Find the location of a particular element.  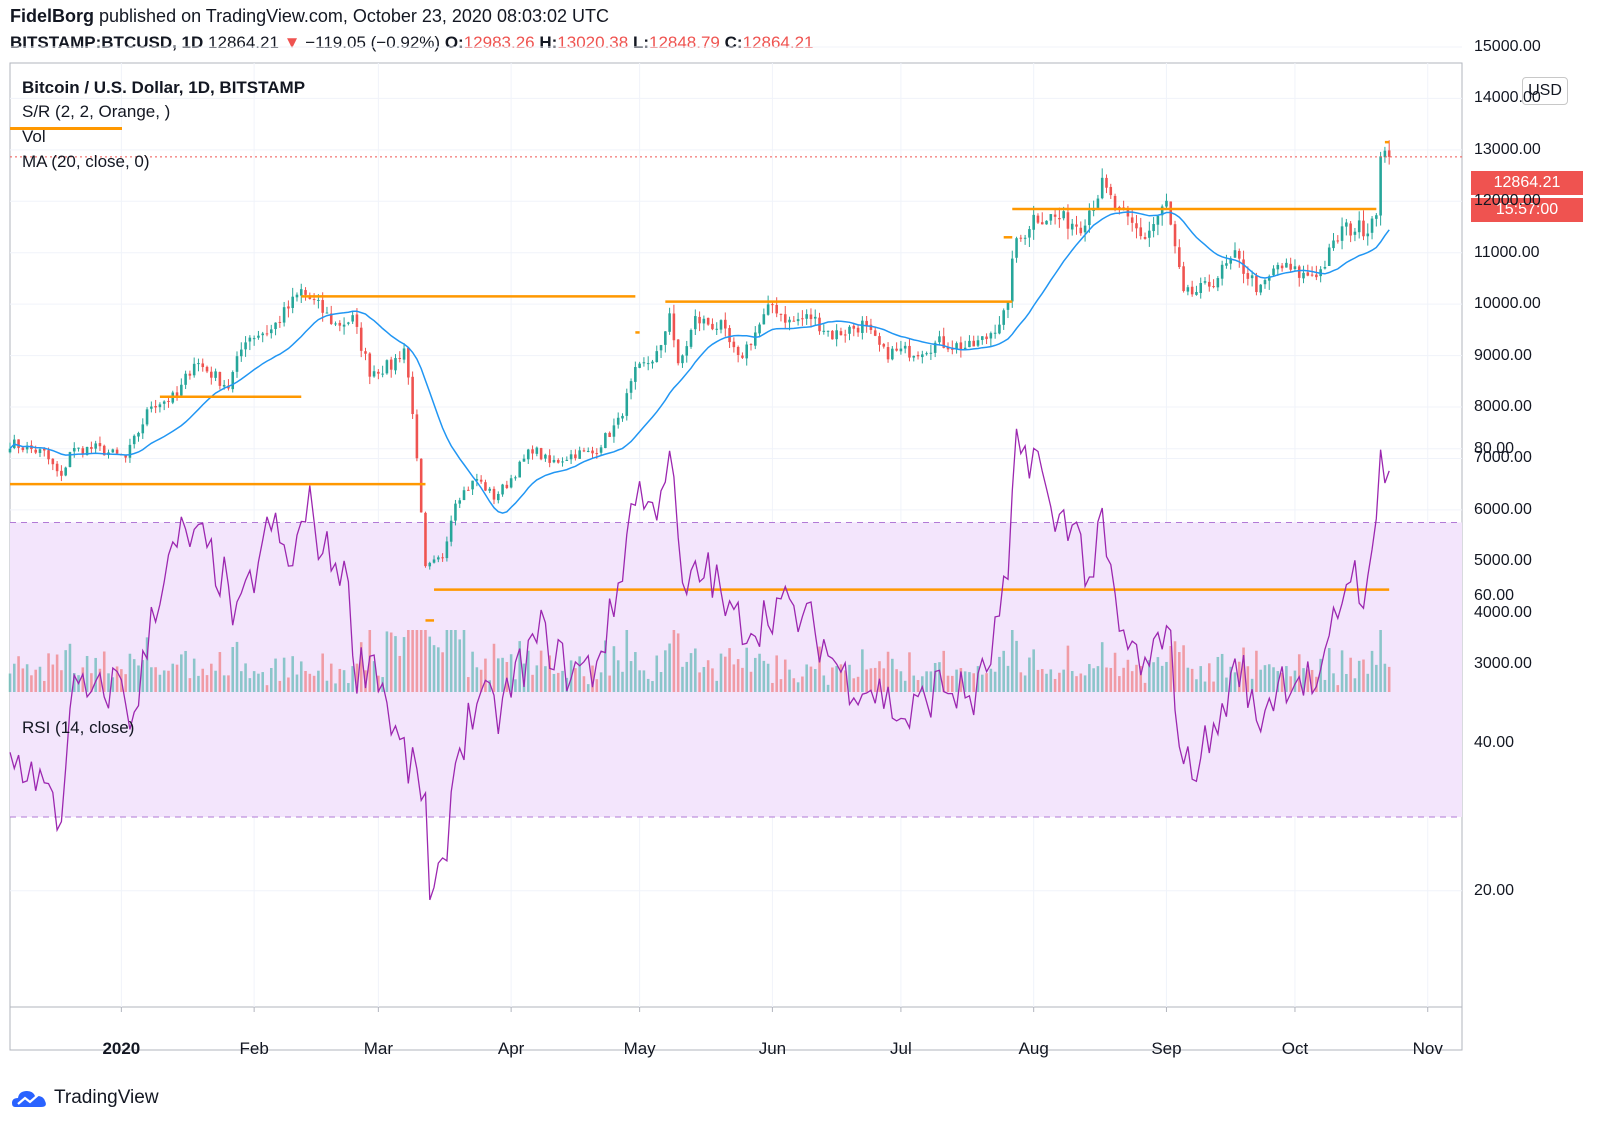

price-tick-label: 15000.00 is located at coordinates (1507, 46).